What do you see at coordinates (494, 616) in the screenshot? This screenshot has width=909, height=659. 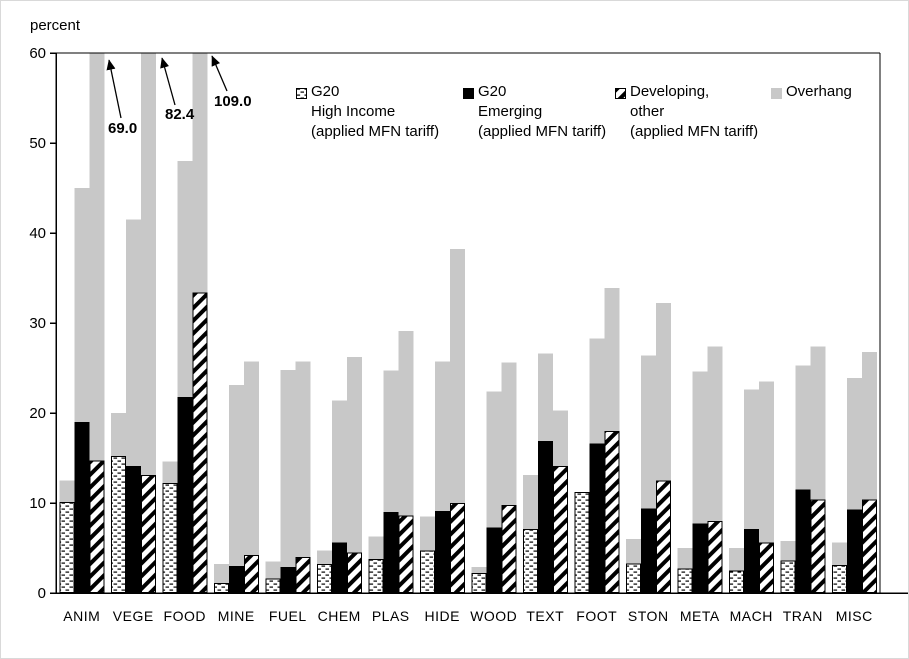 I see `x-category-label: WOOD` at bounding box center [494, 616].